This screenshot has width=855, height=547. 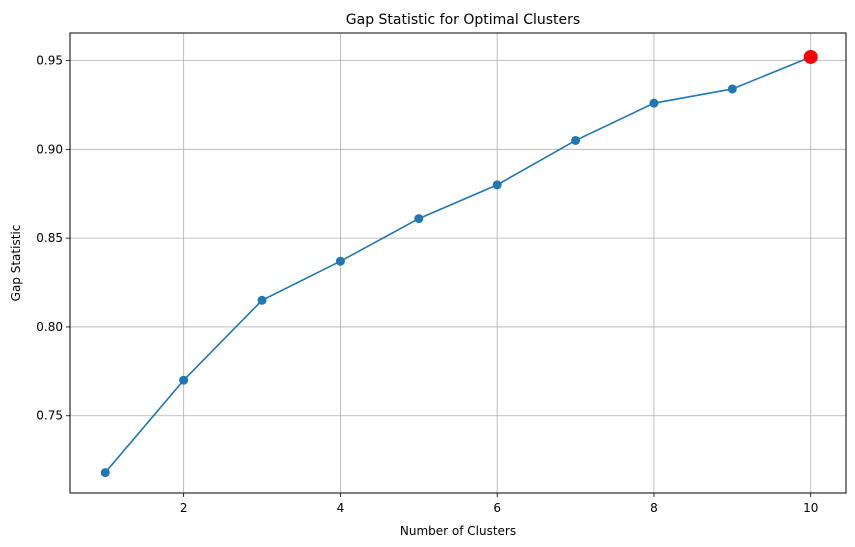 What do you see at coordinates (341, 508) in the screenshot?
I see `x-tick-label: 4` at bounding box center [341, 508].